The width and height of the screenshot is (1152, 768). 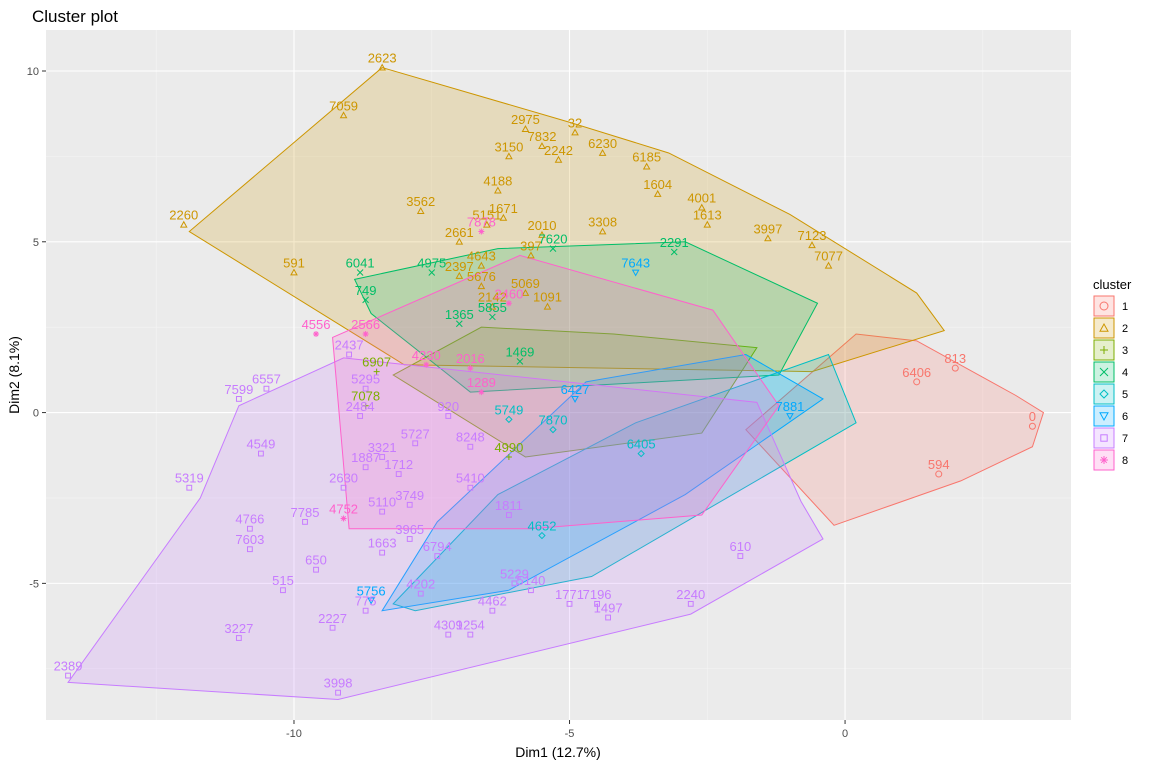 What do you see at coordinates (602, 482) in the screenshot?
I see `cluster-6-hull` at bounding box center [602, 482].